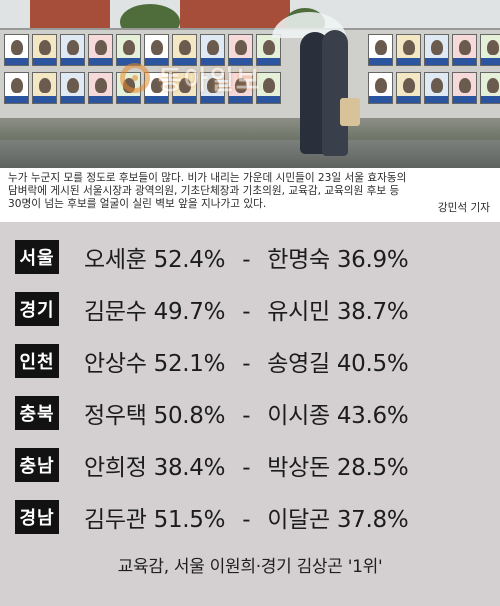  I want to click on result-row: 경기 김문수 49.7% - 유시민 38.7%, so click(250, 309).